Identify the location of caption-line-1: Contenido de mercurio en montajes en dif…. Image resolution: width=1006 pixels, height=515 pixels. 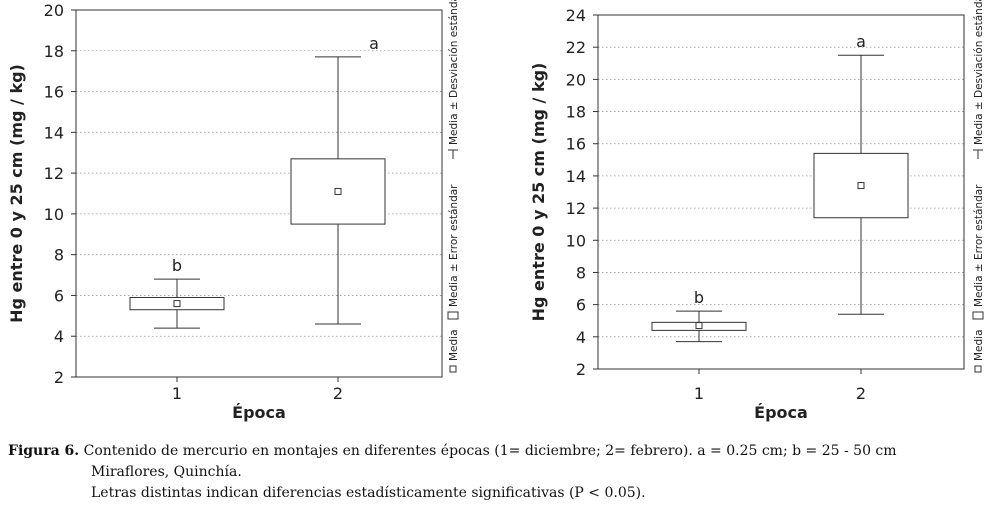
(488, 451).